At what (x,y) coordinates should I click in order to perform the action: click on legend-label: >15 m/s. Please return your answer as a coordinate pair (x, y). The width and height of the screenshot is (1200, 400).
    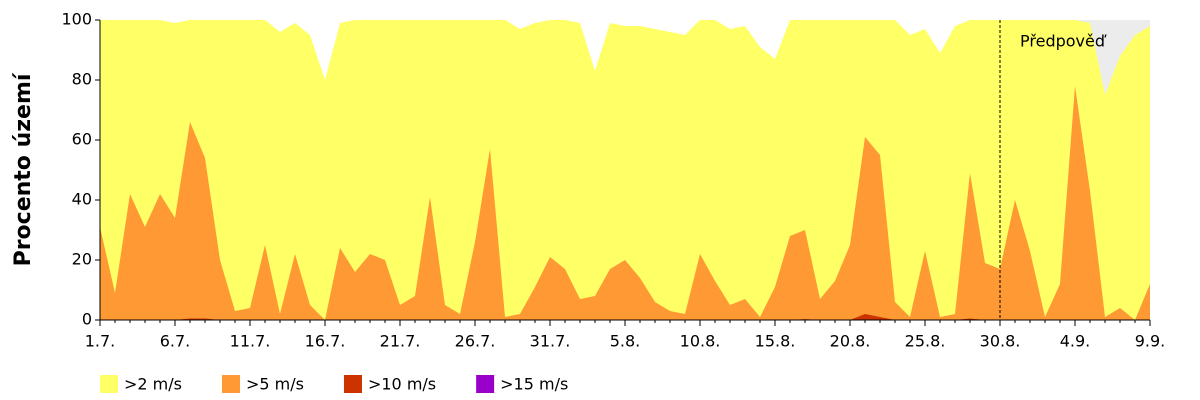
    Looking at the image, I should click on (534, 384).